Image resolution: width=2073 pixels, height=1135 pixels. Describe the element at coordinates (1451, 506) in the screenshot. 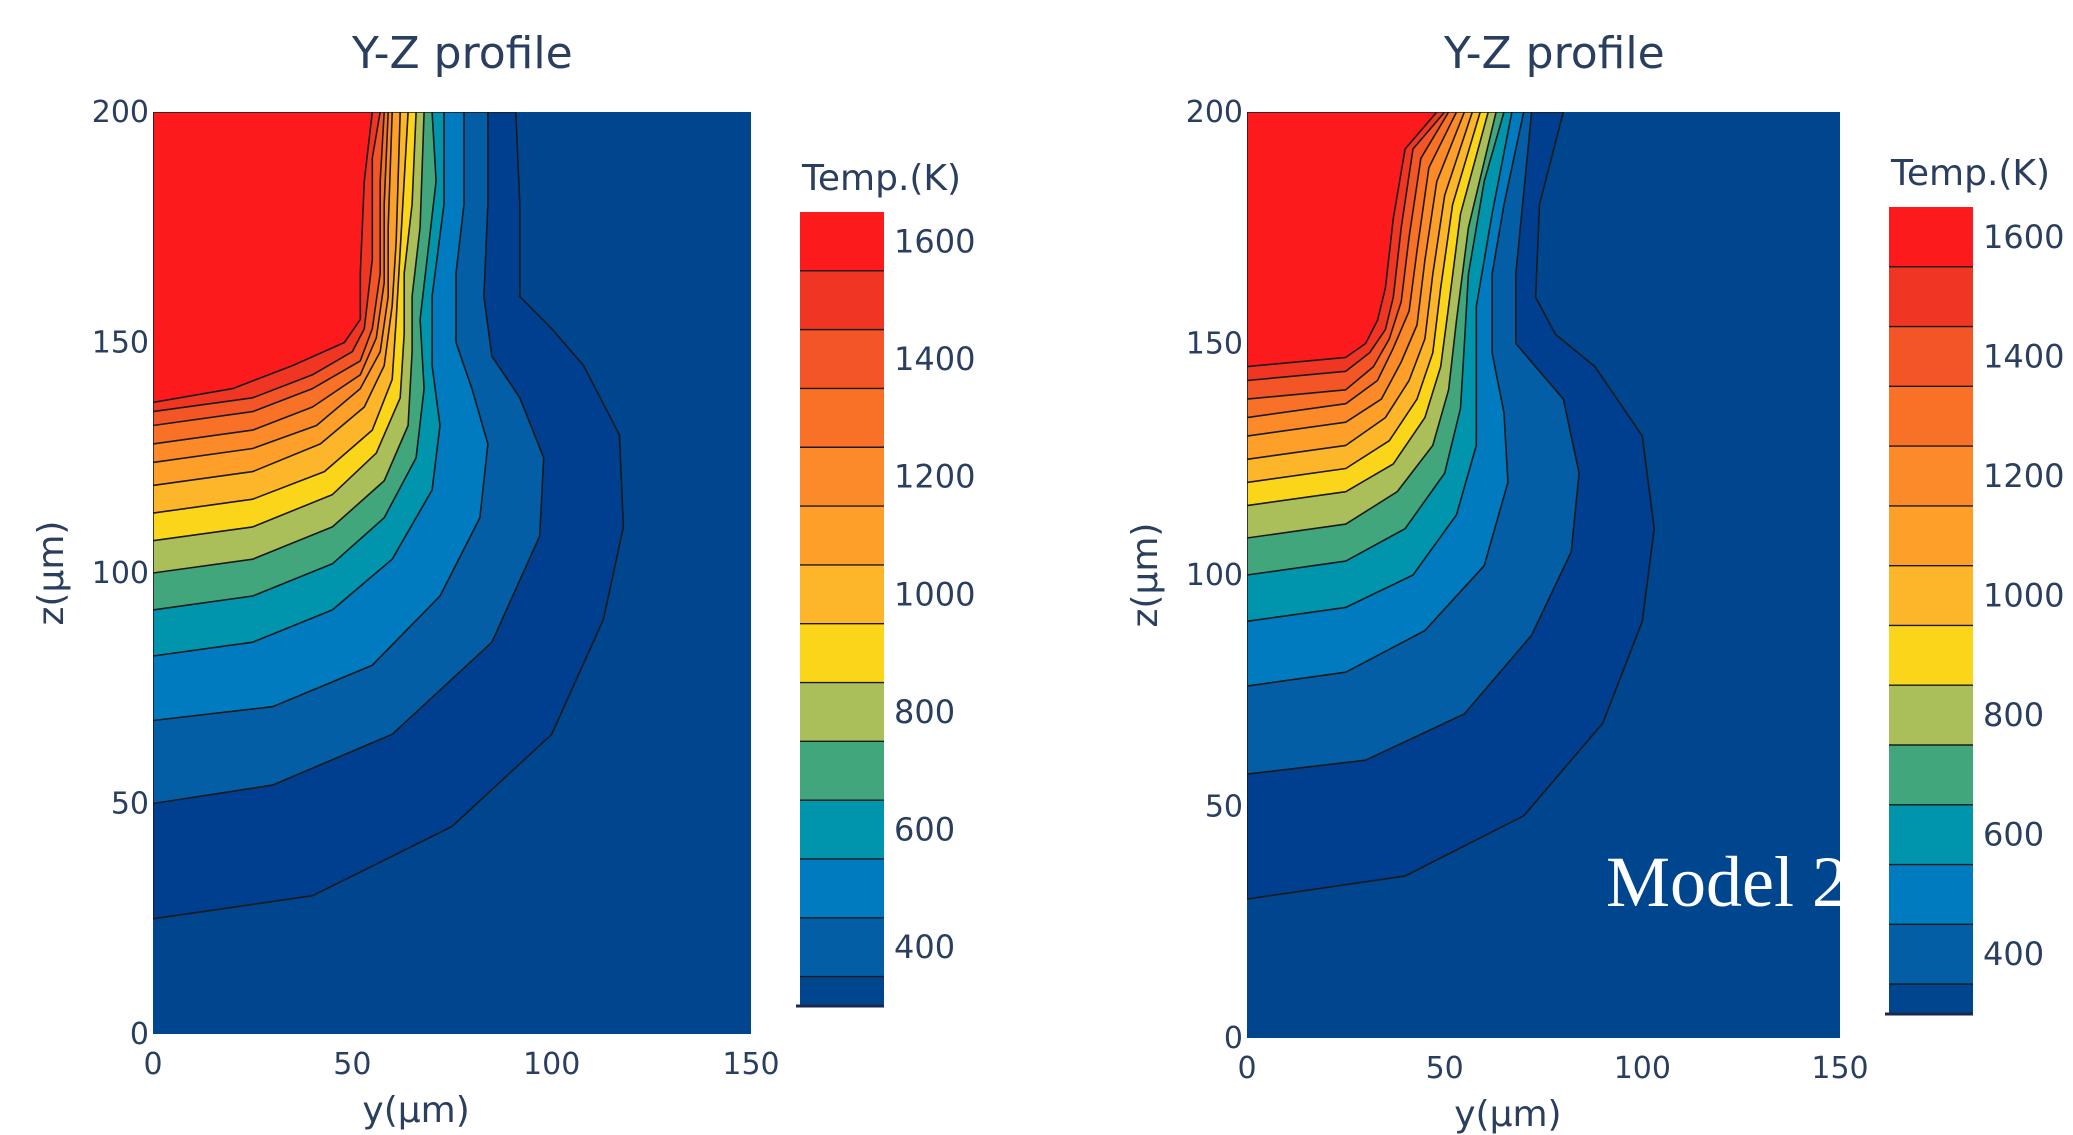

I see `contour-bands` at that location.